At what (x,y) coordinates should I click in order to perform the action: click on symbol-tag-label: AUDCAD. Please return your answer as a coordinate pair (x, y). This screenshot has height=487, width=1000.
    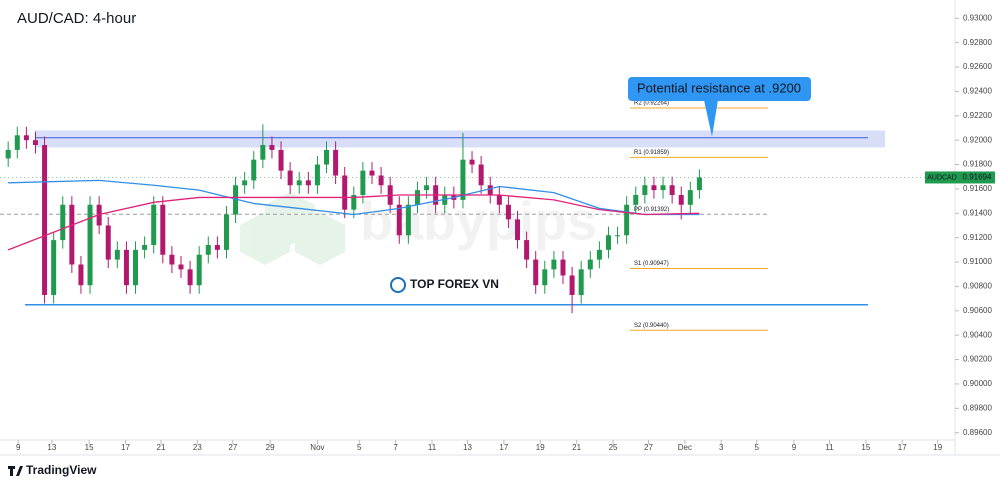
    Looking at the image, I should click on (942, 177).